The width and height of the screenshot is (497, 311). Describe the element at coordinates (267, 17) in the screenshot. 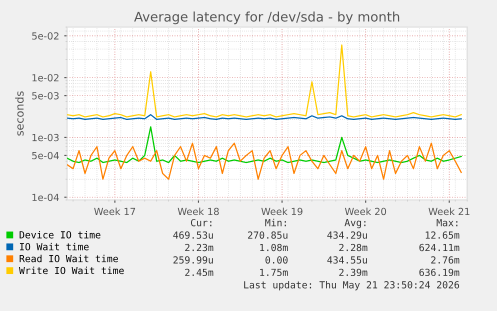

I see `chart-title: Average latency for /dev/sda - by month` at that location.